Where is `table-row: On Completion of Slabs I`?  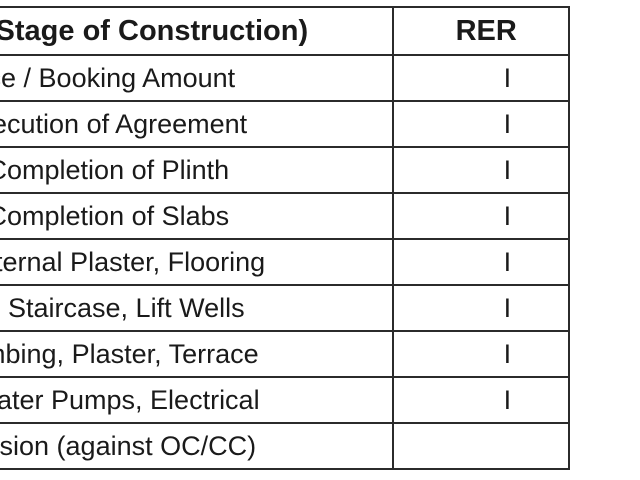 table-row: On Completion of Slabs I is located at coordinates (285, 216).